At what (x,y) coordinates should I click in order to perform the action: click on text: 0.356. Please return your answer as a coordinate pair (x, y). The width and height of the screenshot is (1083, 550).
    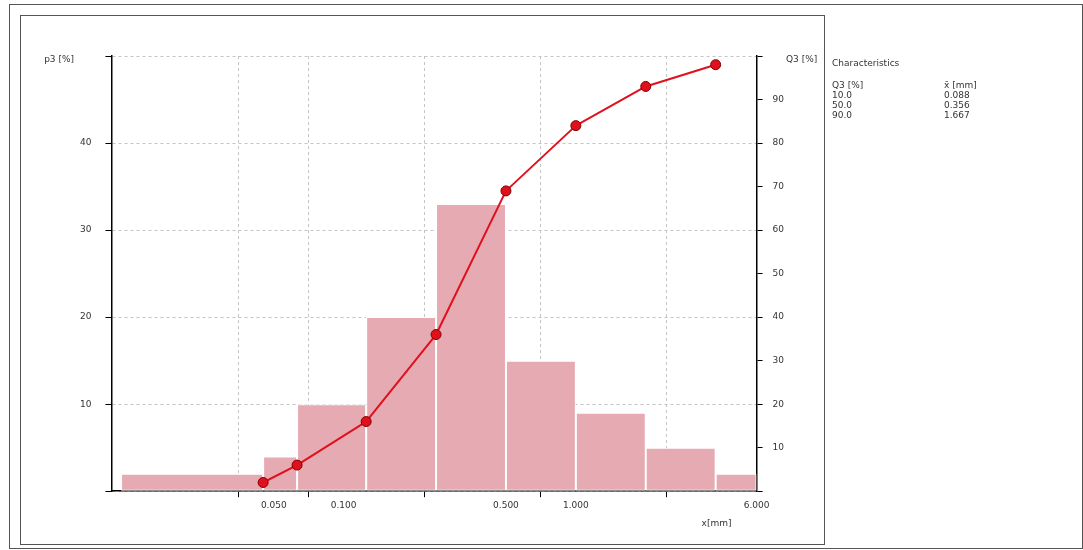
    Looking at the image, I should click on (957, 105).